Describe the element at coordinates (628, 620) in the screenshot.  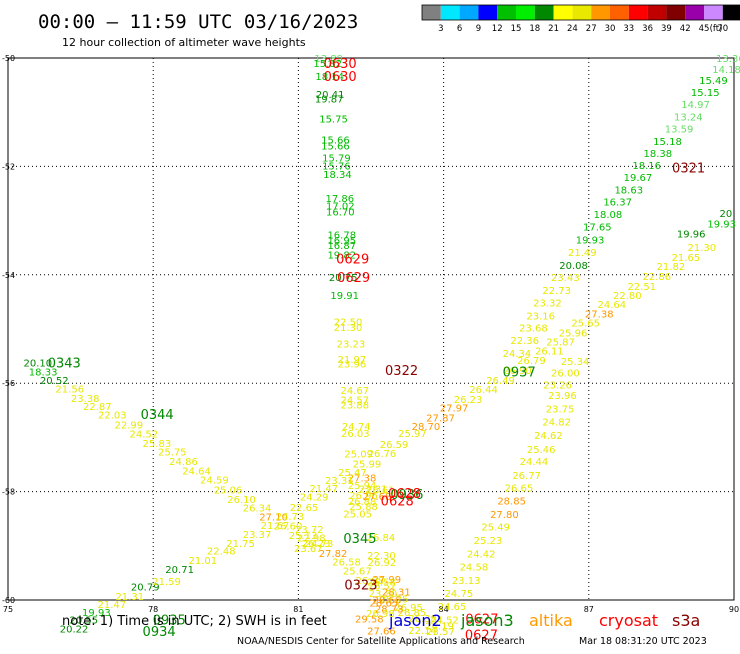
I see `legend-cryosat: cryosat` at that location.